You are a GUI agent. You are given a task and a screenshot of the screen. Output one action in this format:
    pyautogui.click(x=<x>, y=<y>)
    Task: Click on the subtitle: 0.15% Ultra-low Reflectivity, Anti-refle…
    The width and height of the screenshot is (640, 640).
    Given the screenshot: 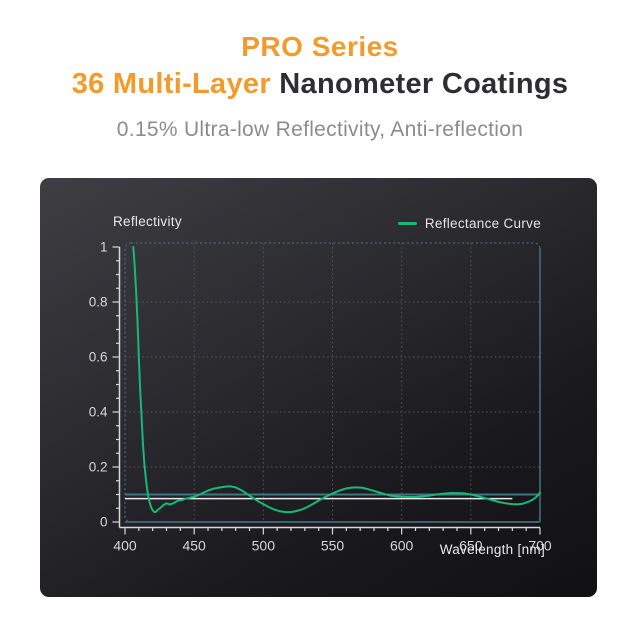 What is the action you would take?
    pyautogui.click(x=320, y=129)
    